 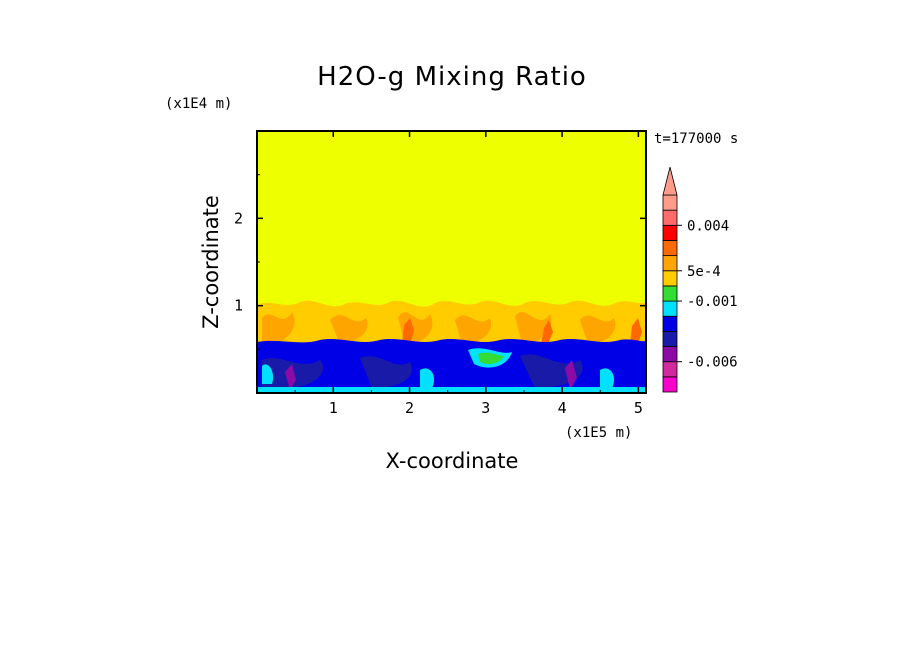 What do you see at coordinates (704, 272) in the screenshot?
I see `colorbar-label: 5e-4` at bounding box center [704, 272].